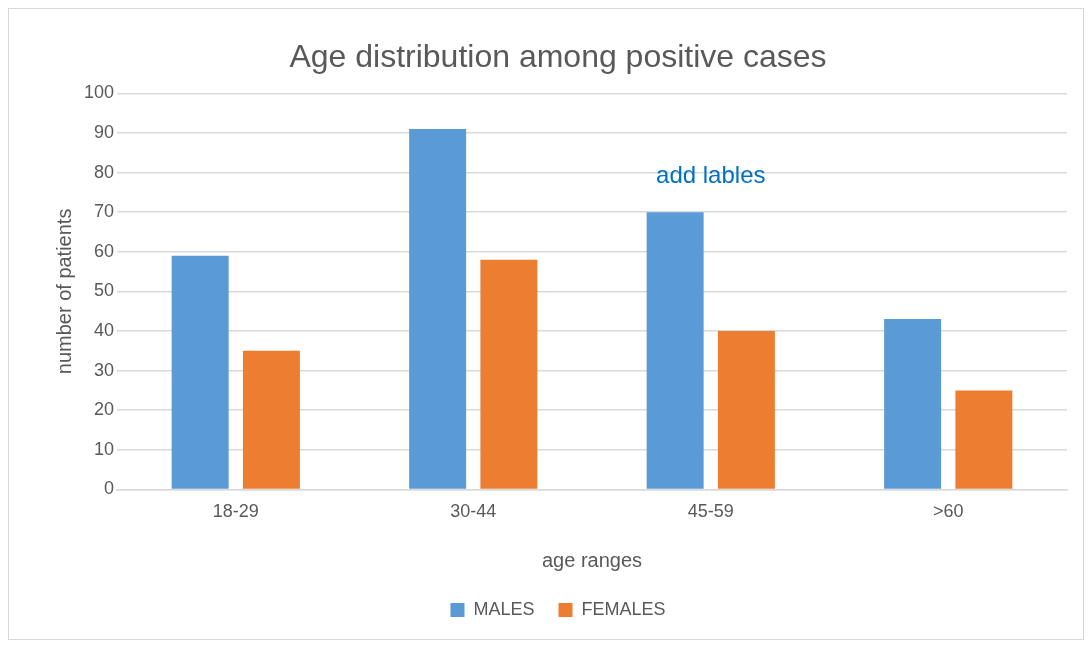 The width and height of the screenshot is (1092, 648). I want to click on y-tick-label: 50, so click(104, 290).